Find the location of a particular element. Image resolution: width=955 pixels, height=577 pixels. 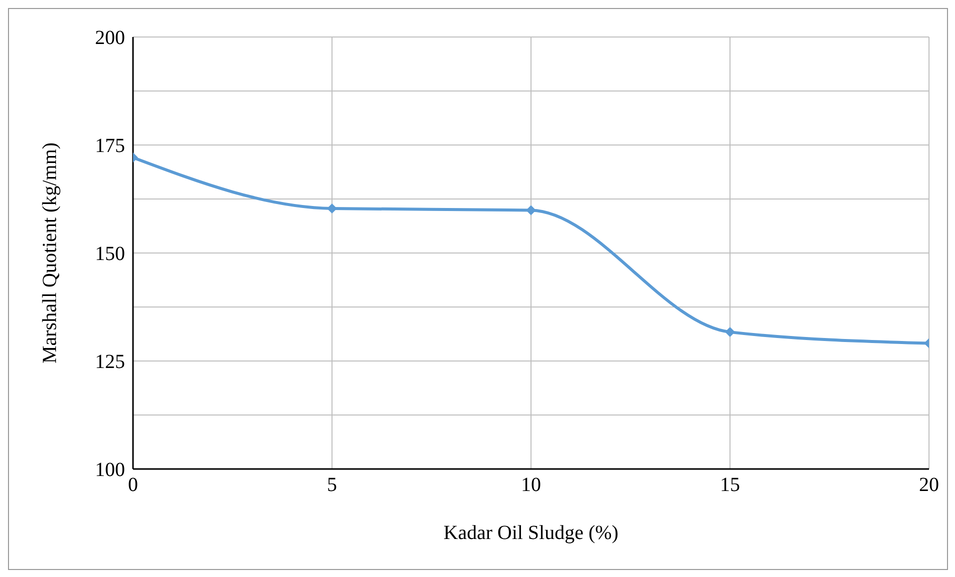

x-axis-title: Kadar Oil Sludge (%) is located at coordinates (531, 533).